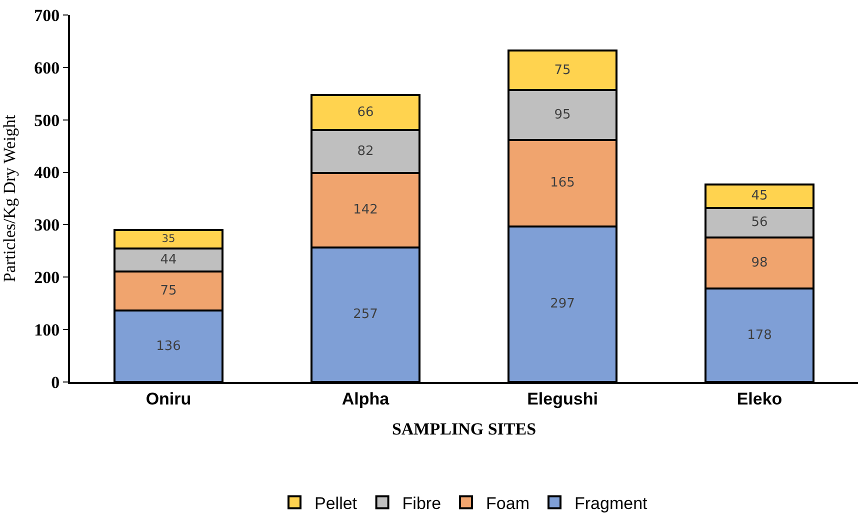 The height and width of the screenshot is (526, 863). What do you see at coordinates (168, 260) in the screenshot?
I see `data-label: 44` at bounding box center [168, 260].